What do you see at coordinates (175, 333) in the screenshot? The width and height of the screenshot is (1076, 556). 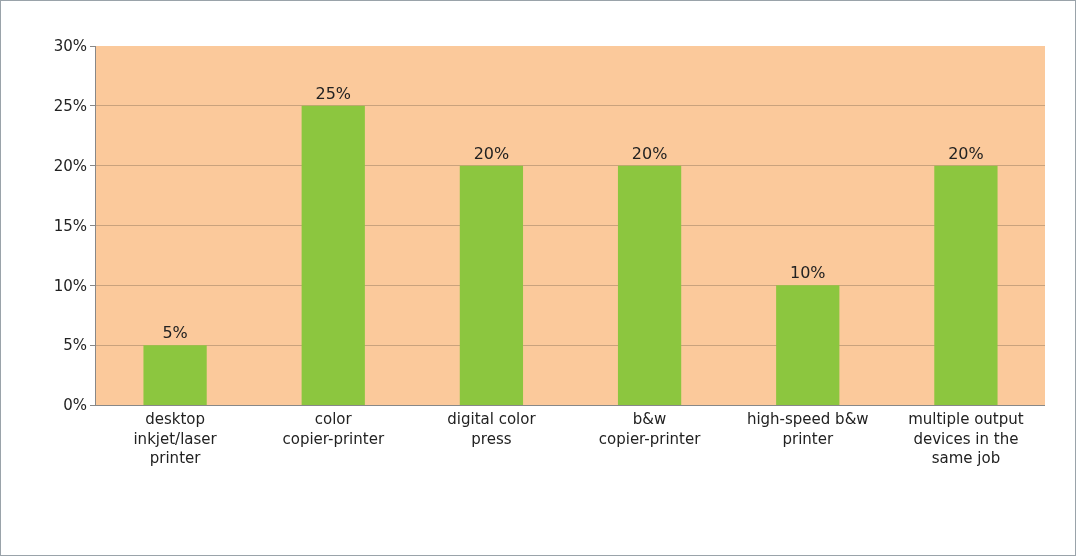 I see `data-label: 5%` at bounding box center [175, 333].